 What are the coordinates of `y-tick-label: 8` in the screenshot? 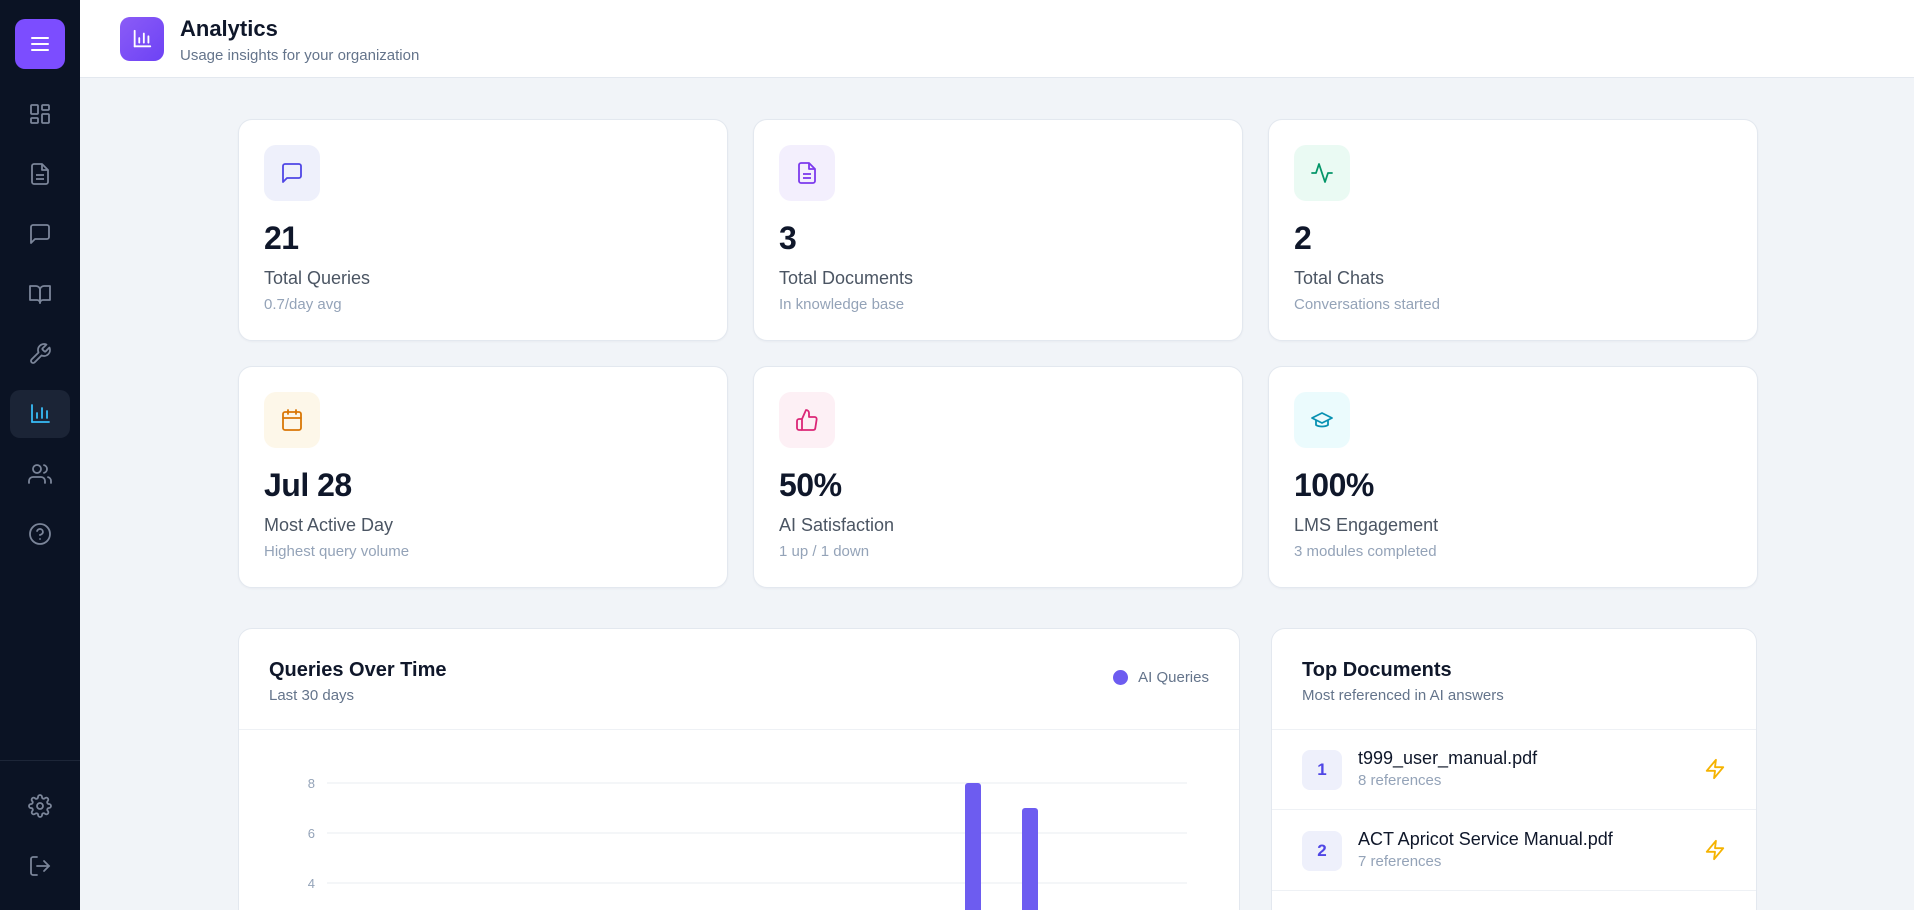 It's located at (311, 783).